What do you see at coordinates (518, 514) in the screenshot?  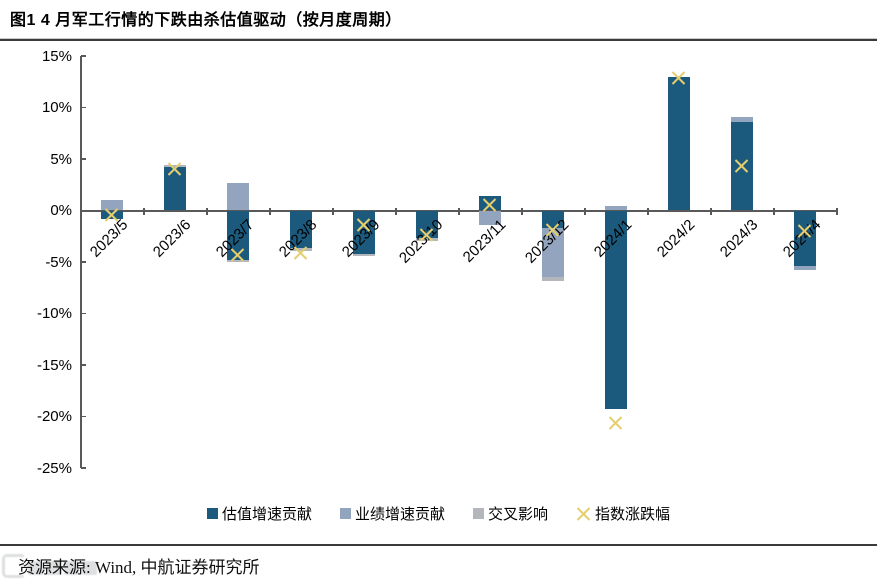 I see `legend-label: 交叉影响` at bounding box center [518, 514].